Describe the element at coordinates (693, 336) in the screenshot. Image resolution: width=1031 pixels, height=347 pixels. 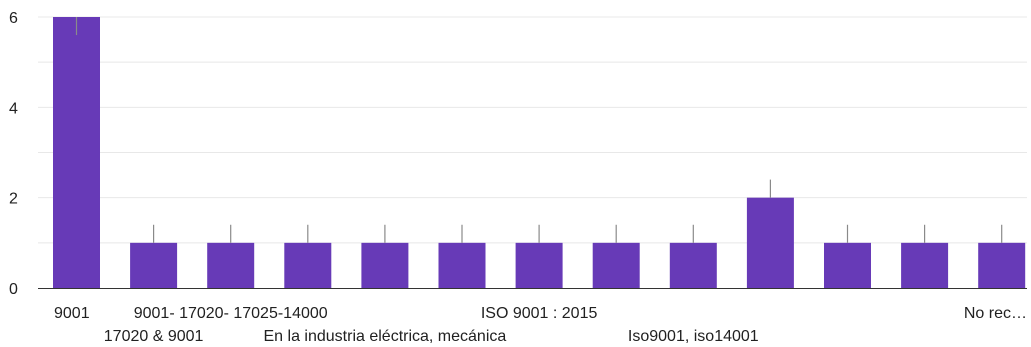
I see `x-tick-label: Iso9001, iso14001` at that location.